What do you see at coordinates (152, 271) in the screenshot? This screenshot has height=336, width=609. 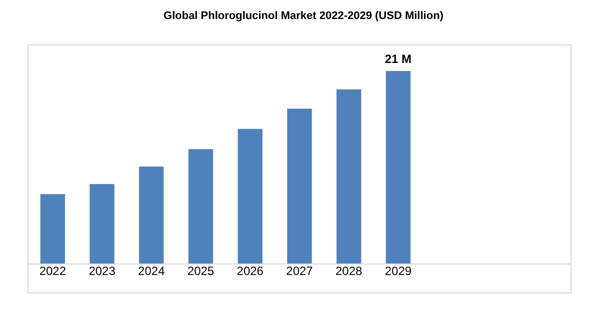 I see `x-tick-label: 2024` at bounding box center [152, 271].